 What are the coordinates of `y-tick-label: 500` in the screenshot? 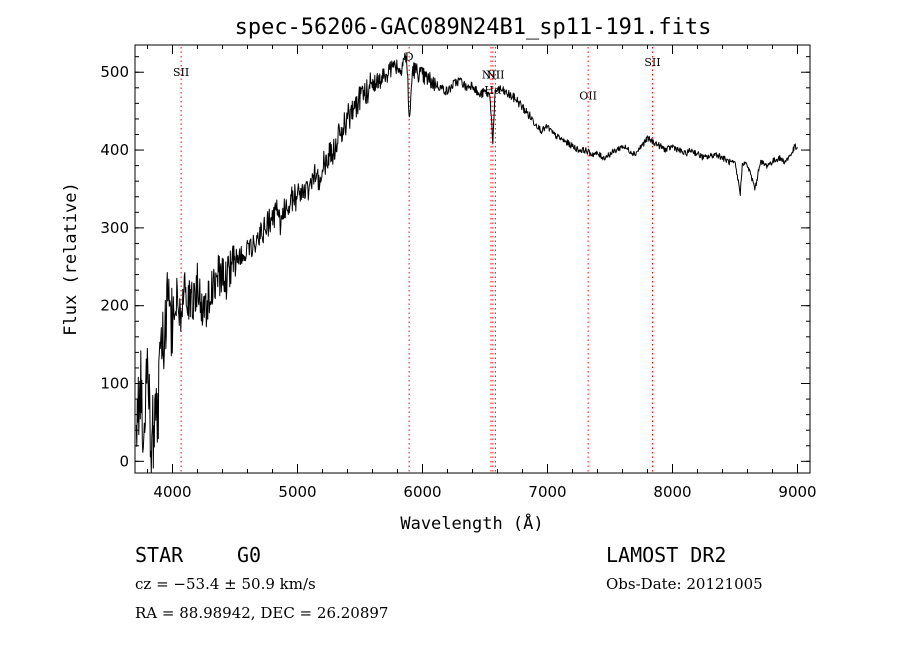 It's located at (114, 72).